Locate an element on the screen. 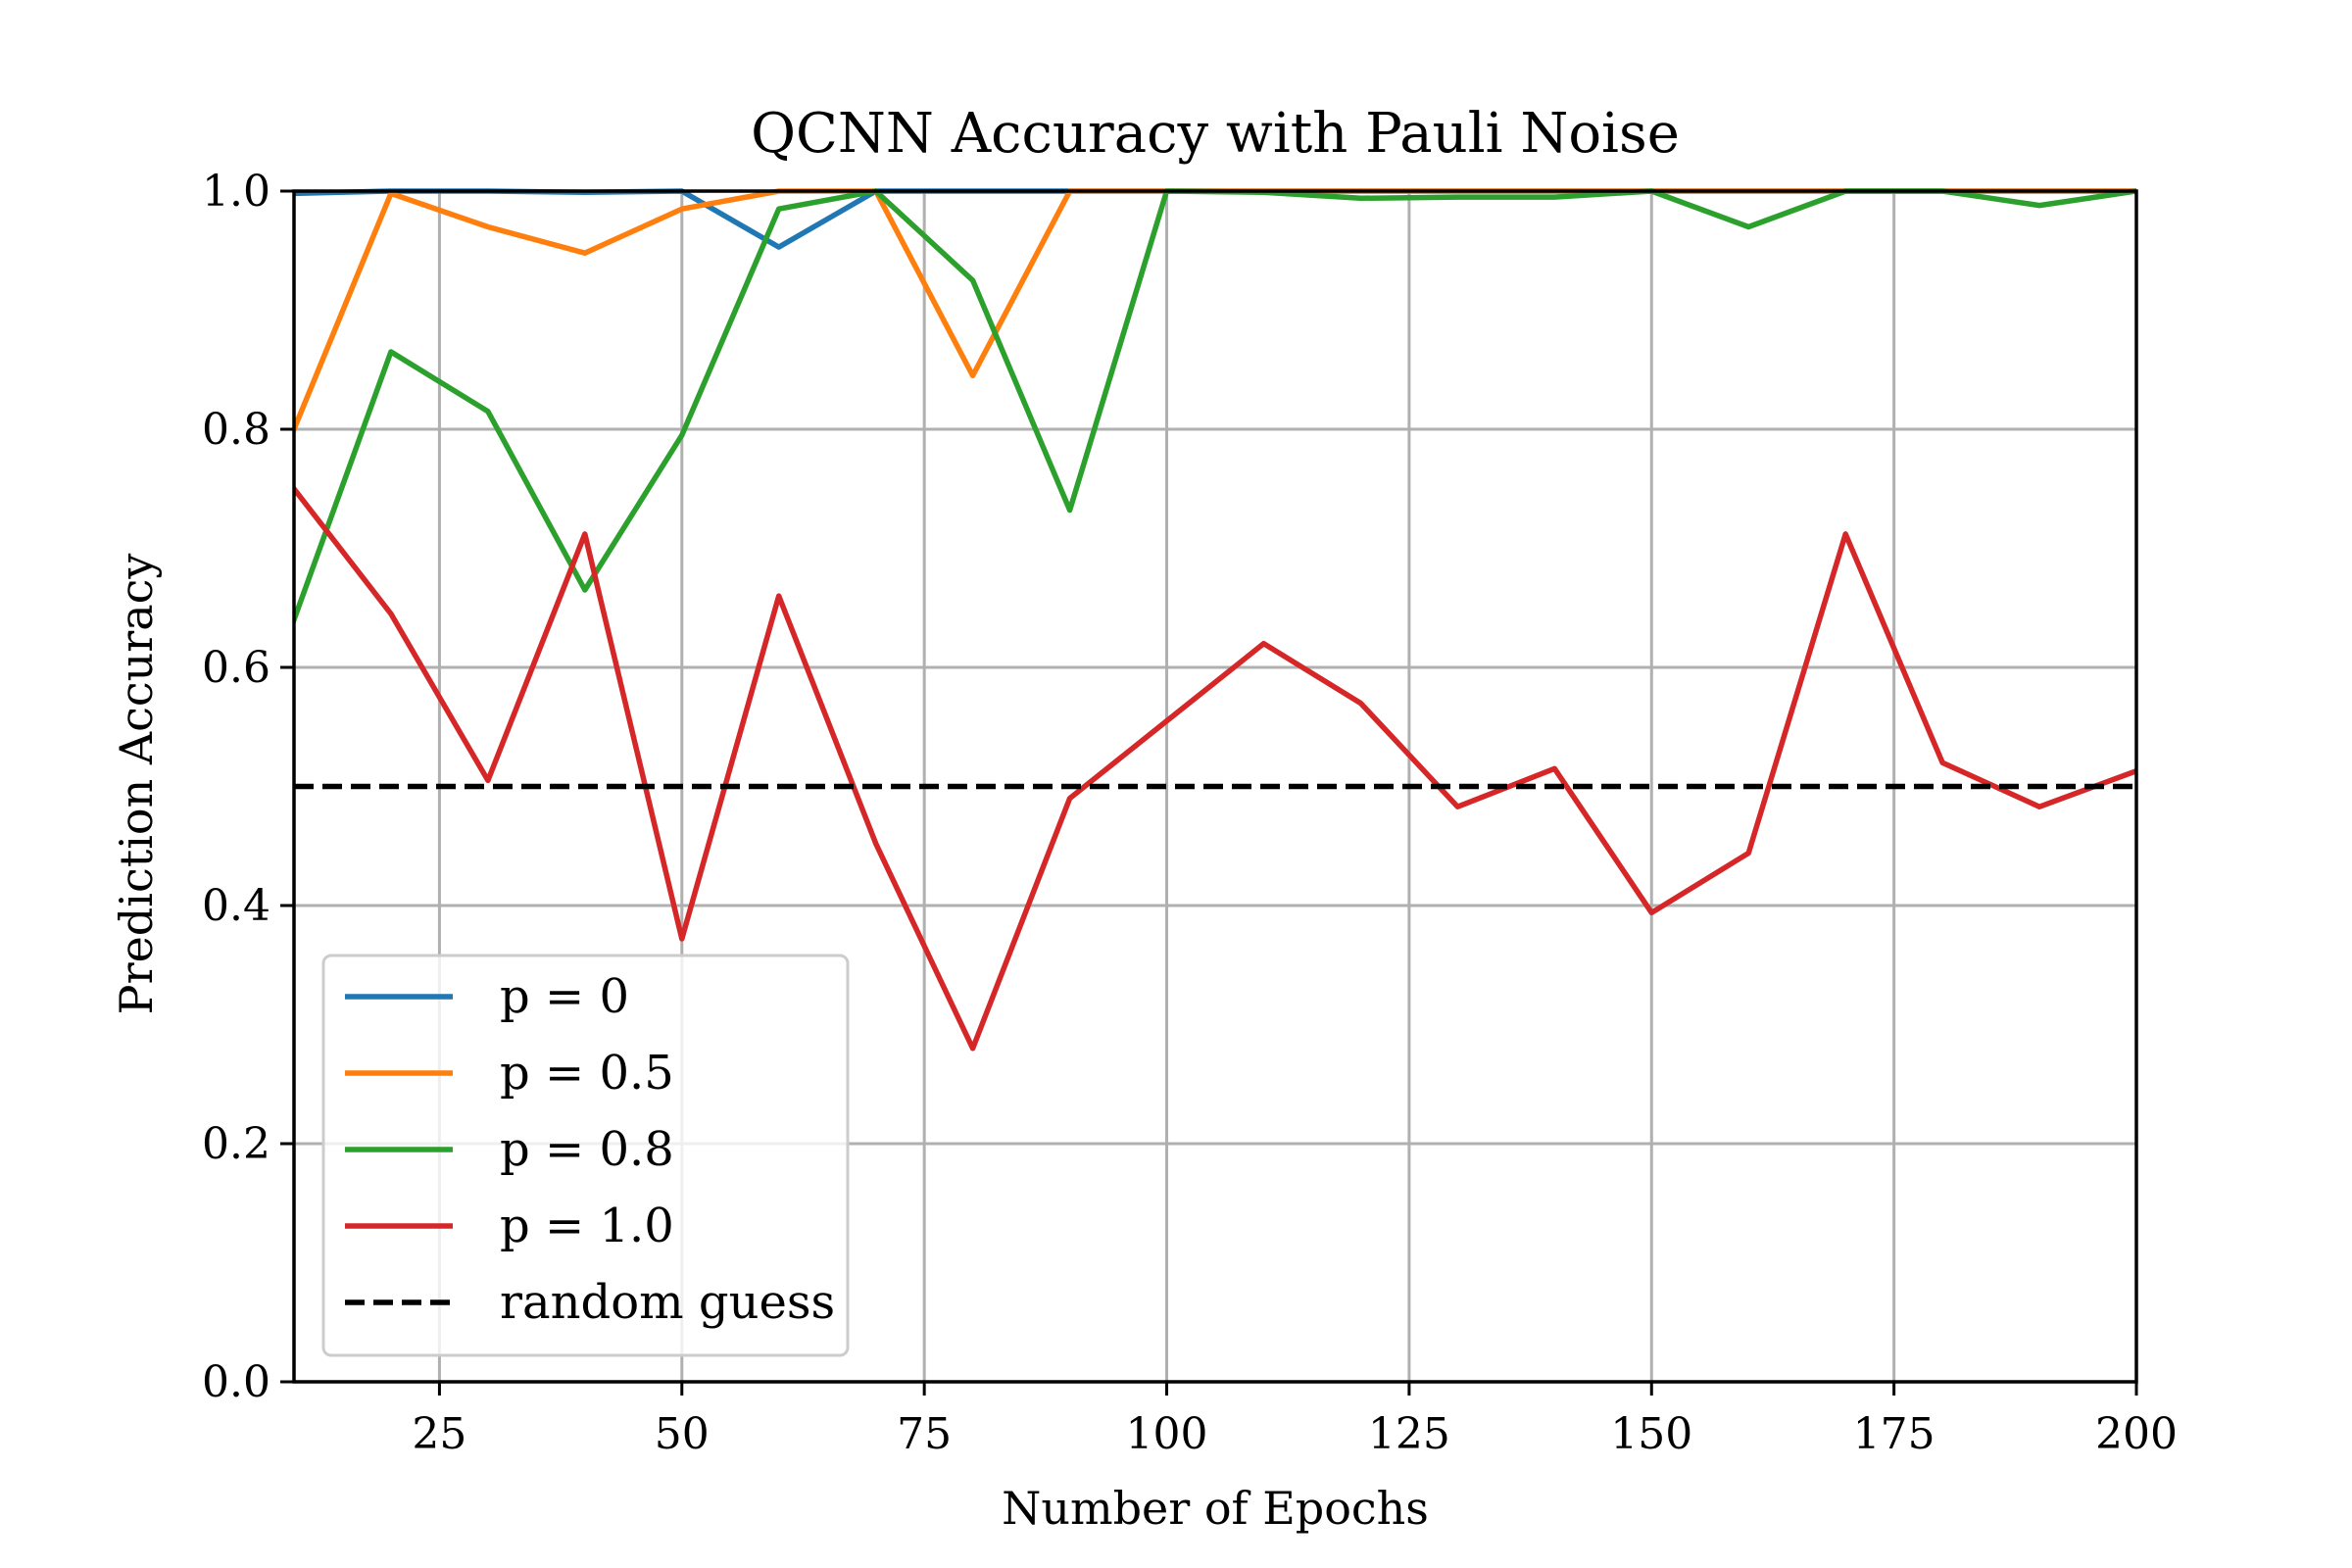 The height and width of the screenshot is (1568, 2352). x-tick-label: 25 is located at coordinates (439, 1434).